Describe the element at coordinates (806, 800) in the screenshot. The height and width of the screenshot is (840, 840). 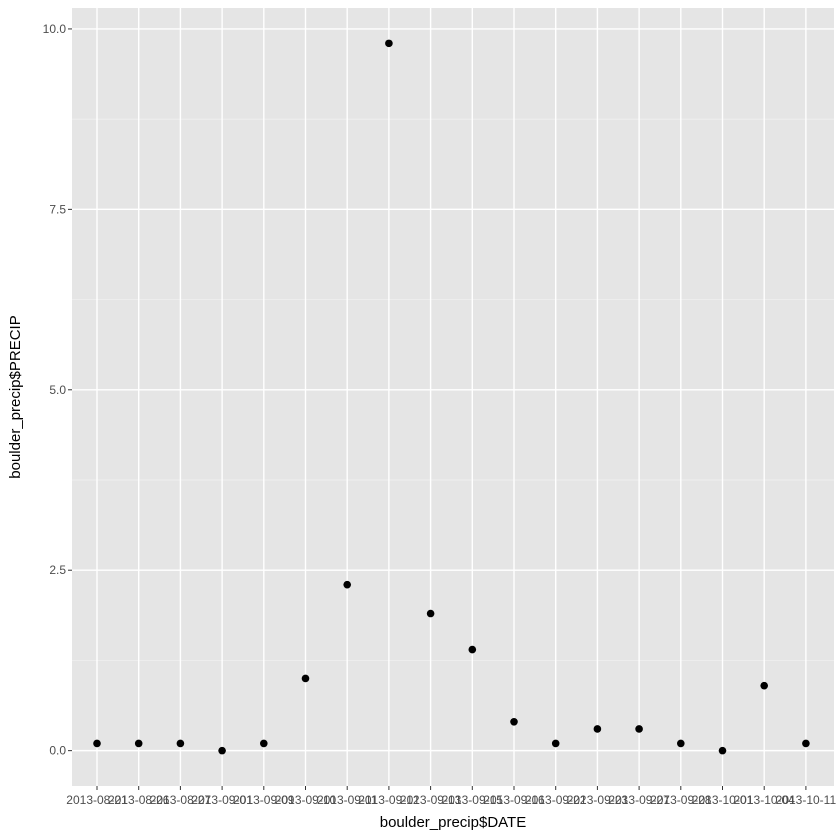
I see `x-tick-label: 2013-10-11` at that location.